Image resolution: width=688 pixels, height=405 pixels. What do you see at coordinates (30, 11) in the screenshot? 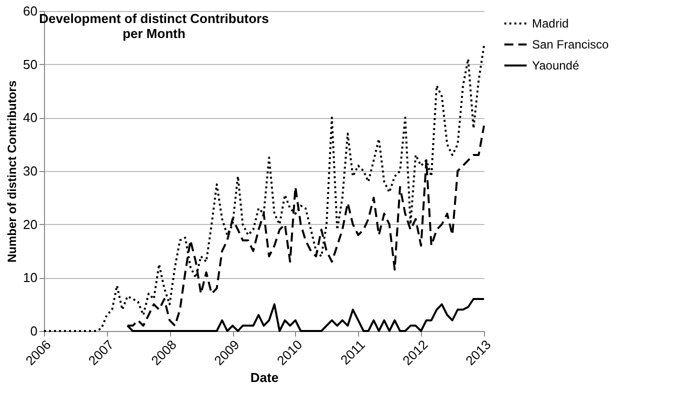
I see `y-tick-label: 60` at bounding box center [30, 11].